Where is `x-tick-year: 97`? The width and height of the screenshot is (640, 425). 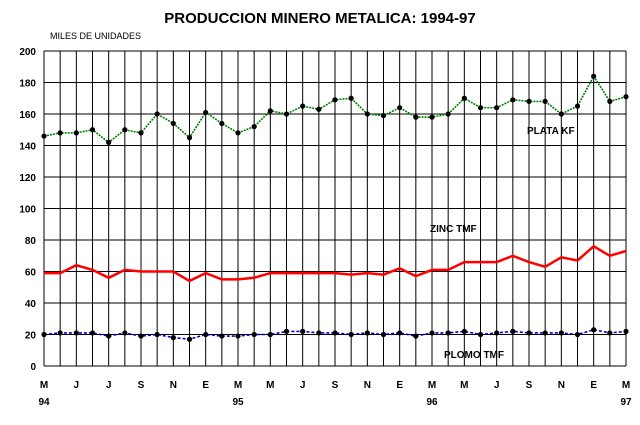 x-tick-year: 97 is located at coordinates (626, 402).